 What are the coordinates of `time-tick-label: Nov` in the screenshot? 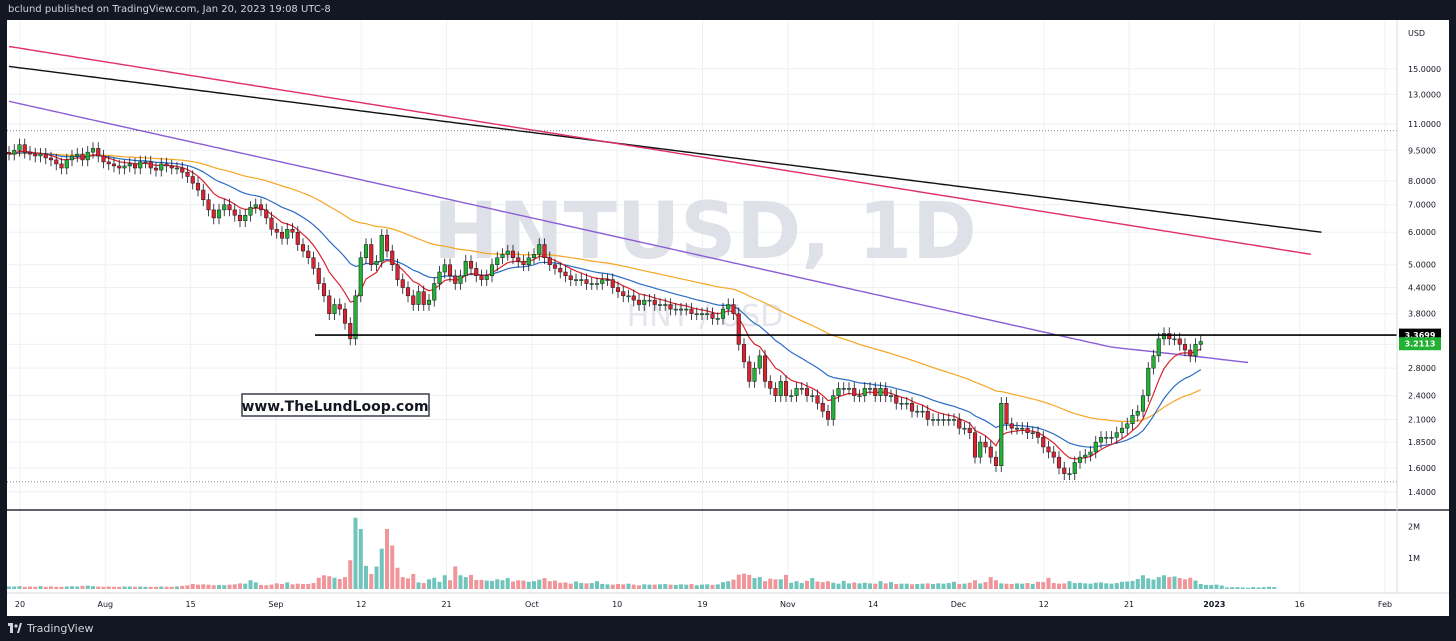 It's located at (788, 604).